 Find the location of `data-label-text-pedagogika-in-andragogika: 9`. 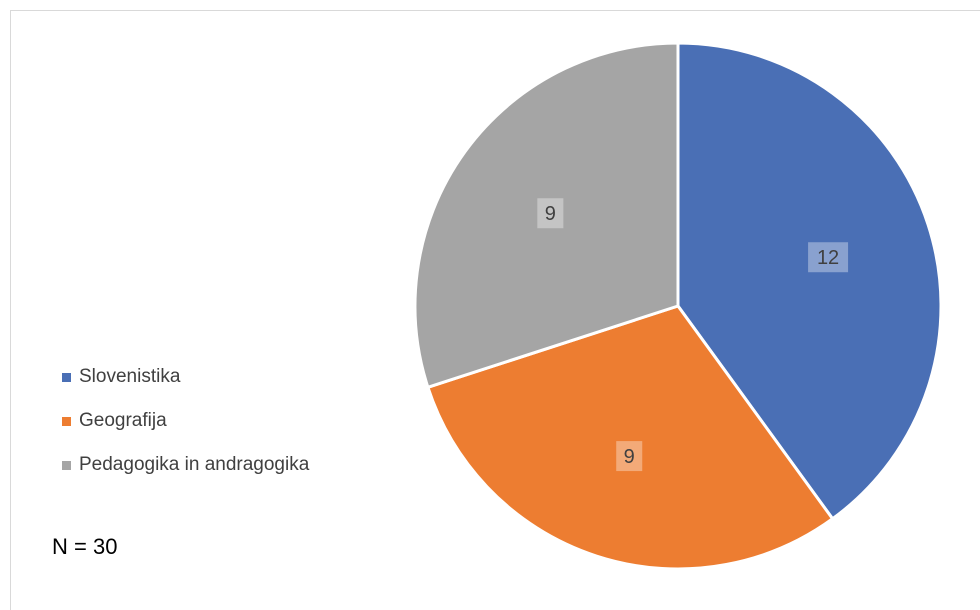

data-label-text-pedagogika-in-andragogika: 9 is located at coordinates (550, 214).